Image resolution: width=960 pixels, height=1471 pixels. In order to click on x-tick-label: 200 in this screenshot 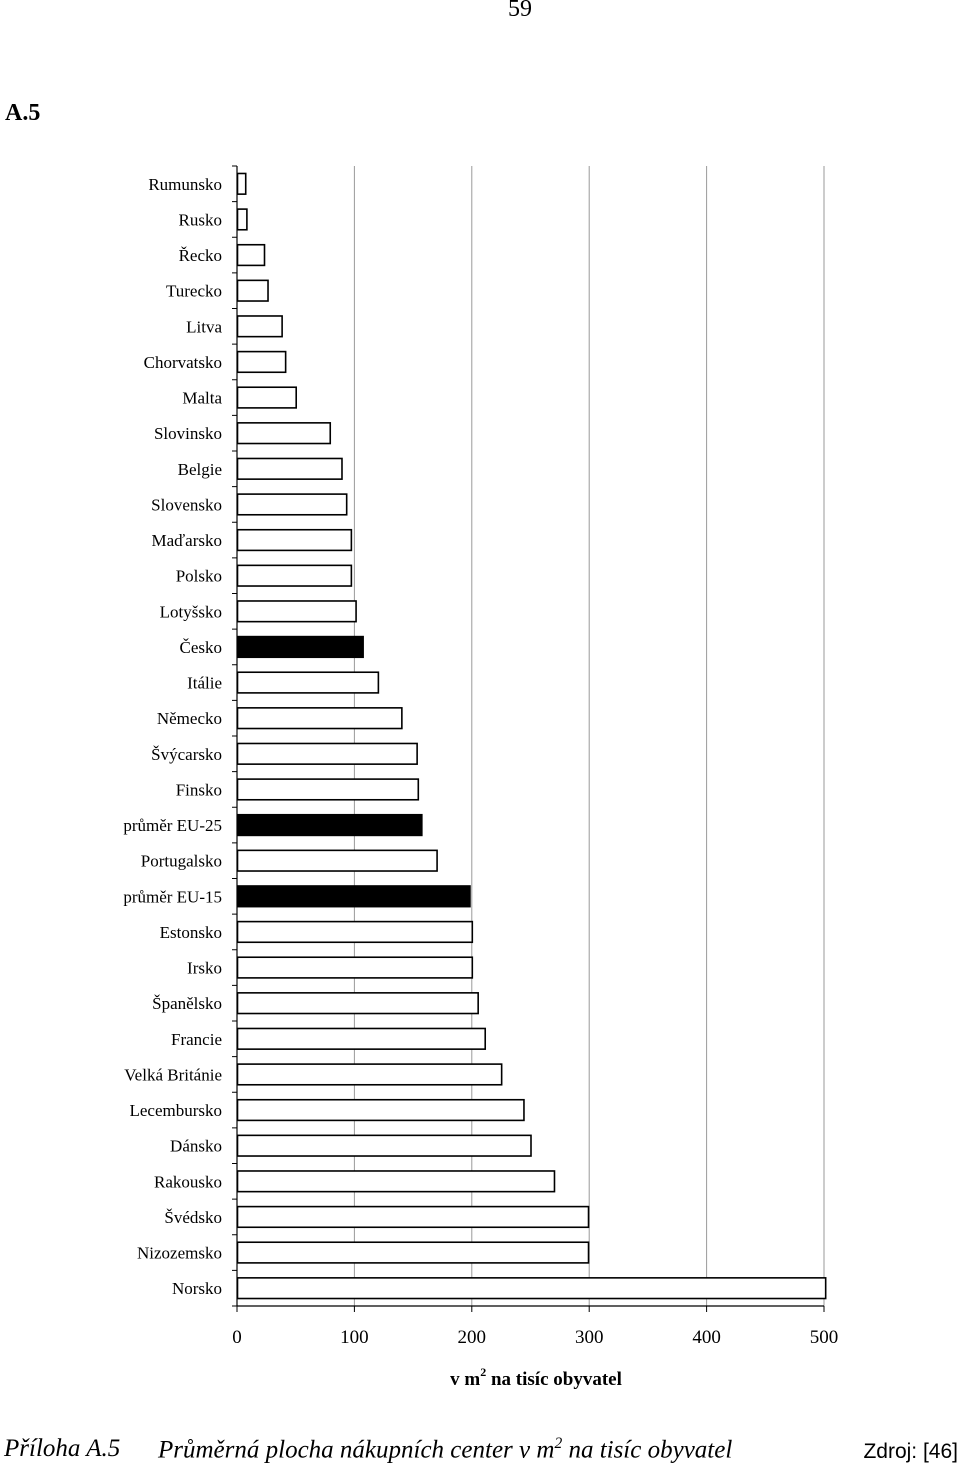, I will do `click(472, 1337)`.